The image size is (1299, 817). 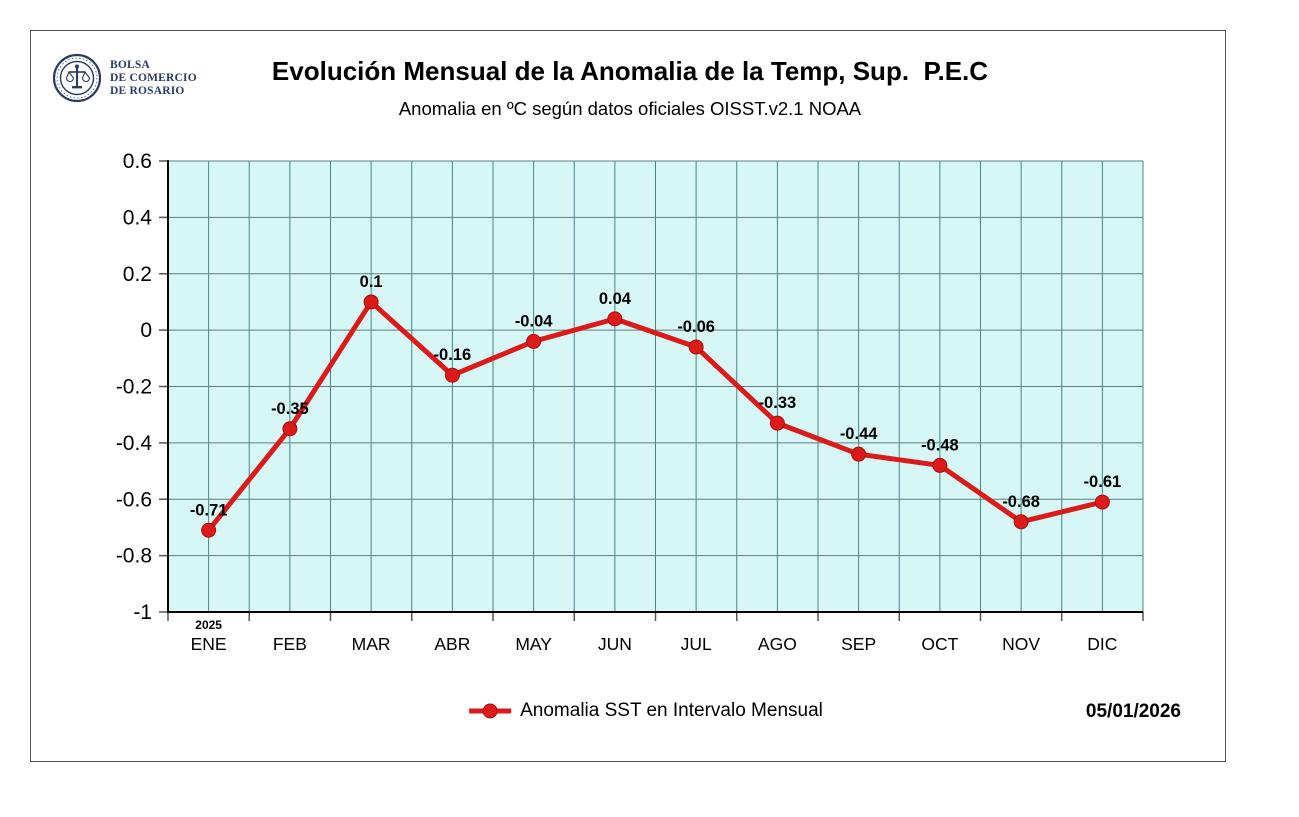 What do you see at coordinates (859, 434) in the screenshot?
I see `data-point-label: -0.44` at bounding box center [859, 434].